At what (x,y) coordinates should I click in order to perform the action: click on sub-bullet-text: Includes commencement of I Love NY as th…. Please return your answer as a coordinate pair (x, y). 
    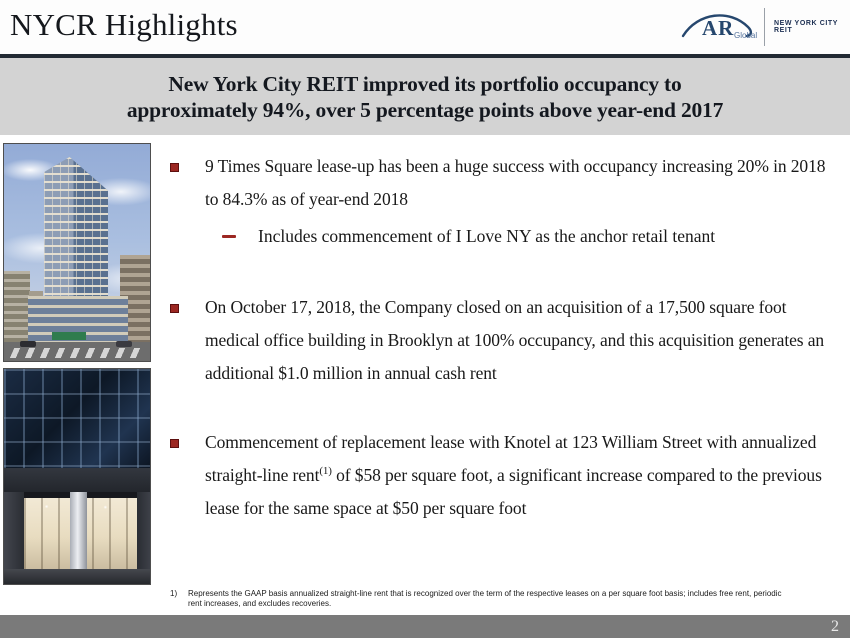
    Looking at the image, I should click on (487, 236).